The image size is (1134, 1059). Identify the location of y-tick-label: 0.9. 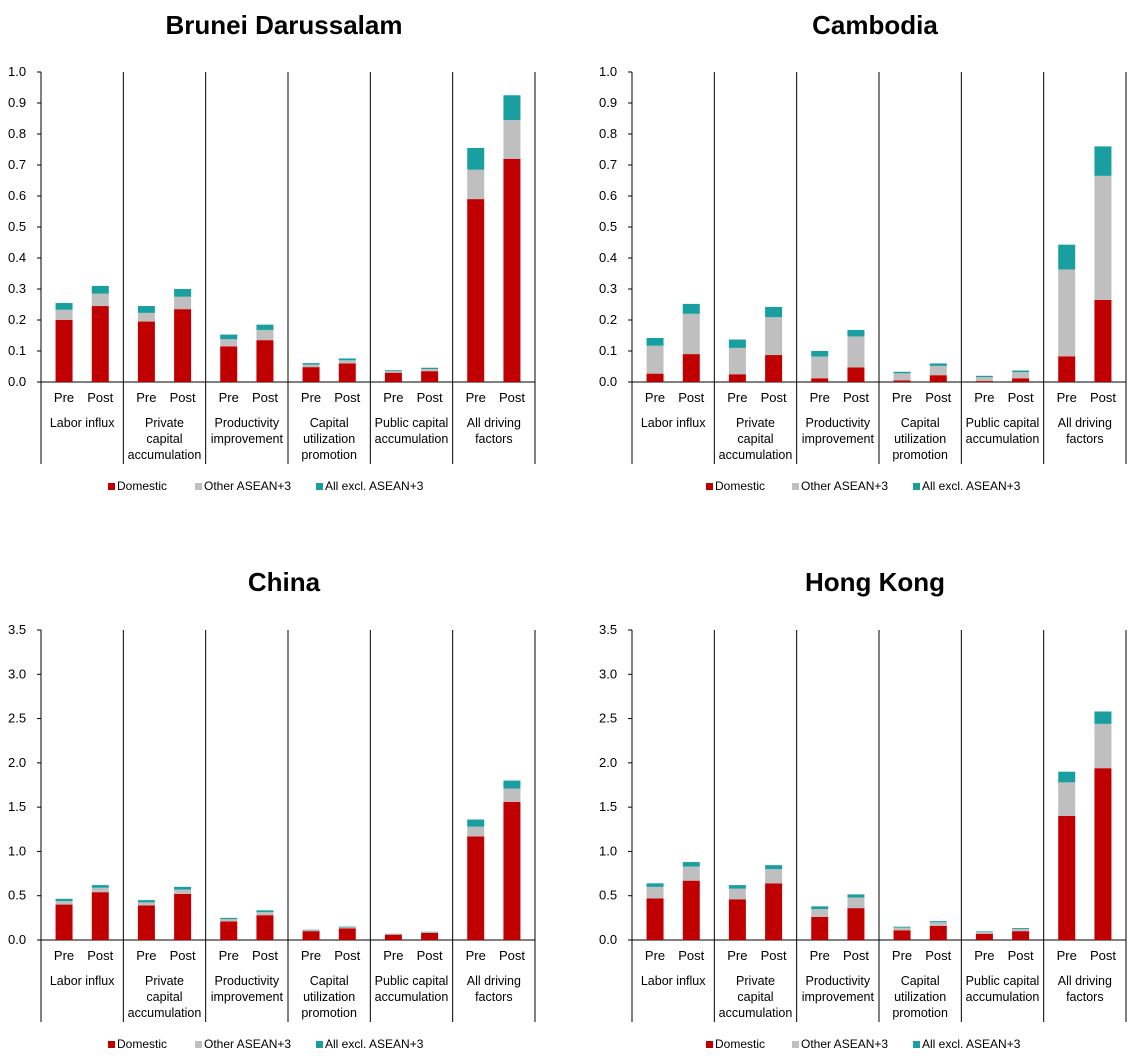
(608, 102).